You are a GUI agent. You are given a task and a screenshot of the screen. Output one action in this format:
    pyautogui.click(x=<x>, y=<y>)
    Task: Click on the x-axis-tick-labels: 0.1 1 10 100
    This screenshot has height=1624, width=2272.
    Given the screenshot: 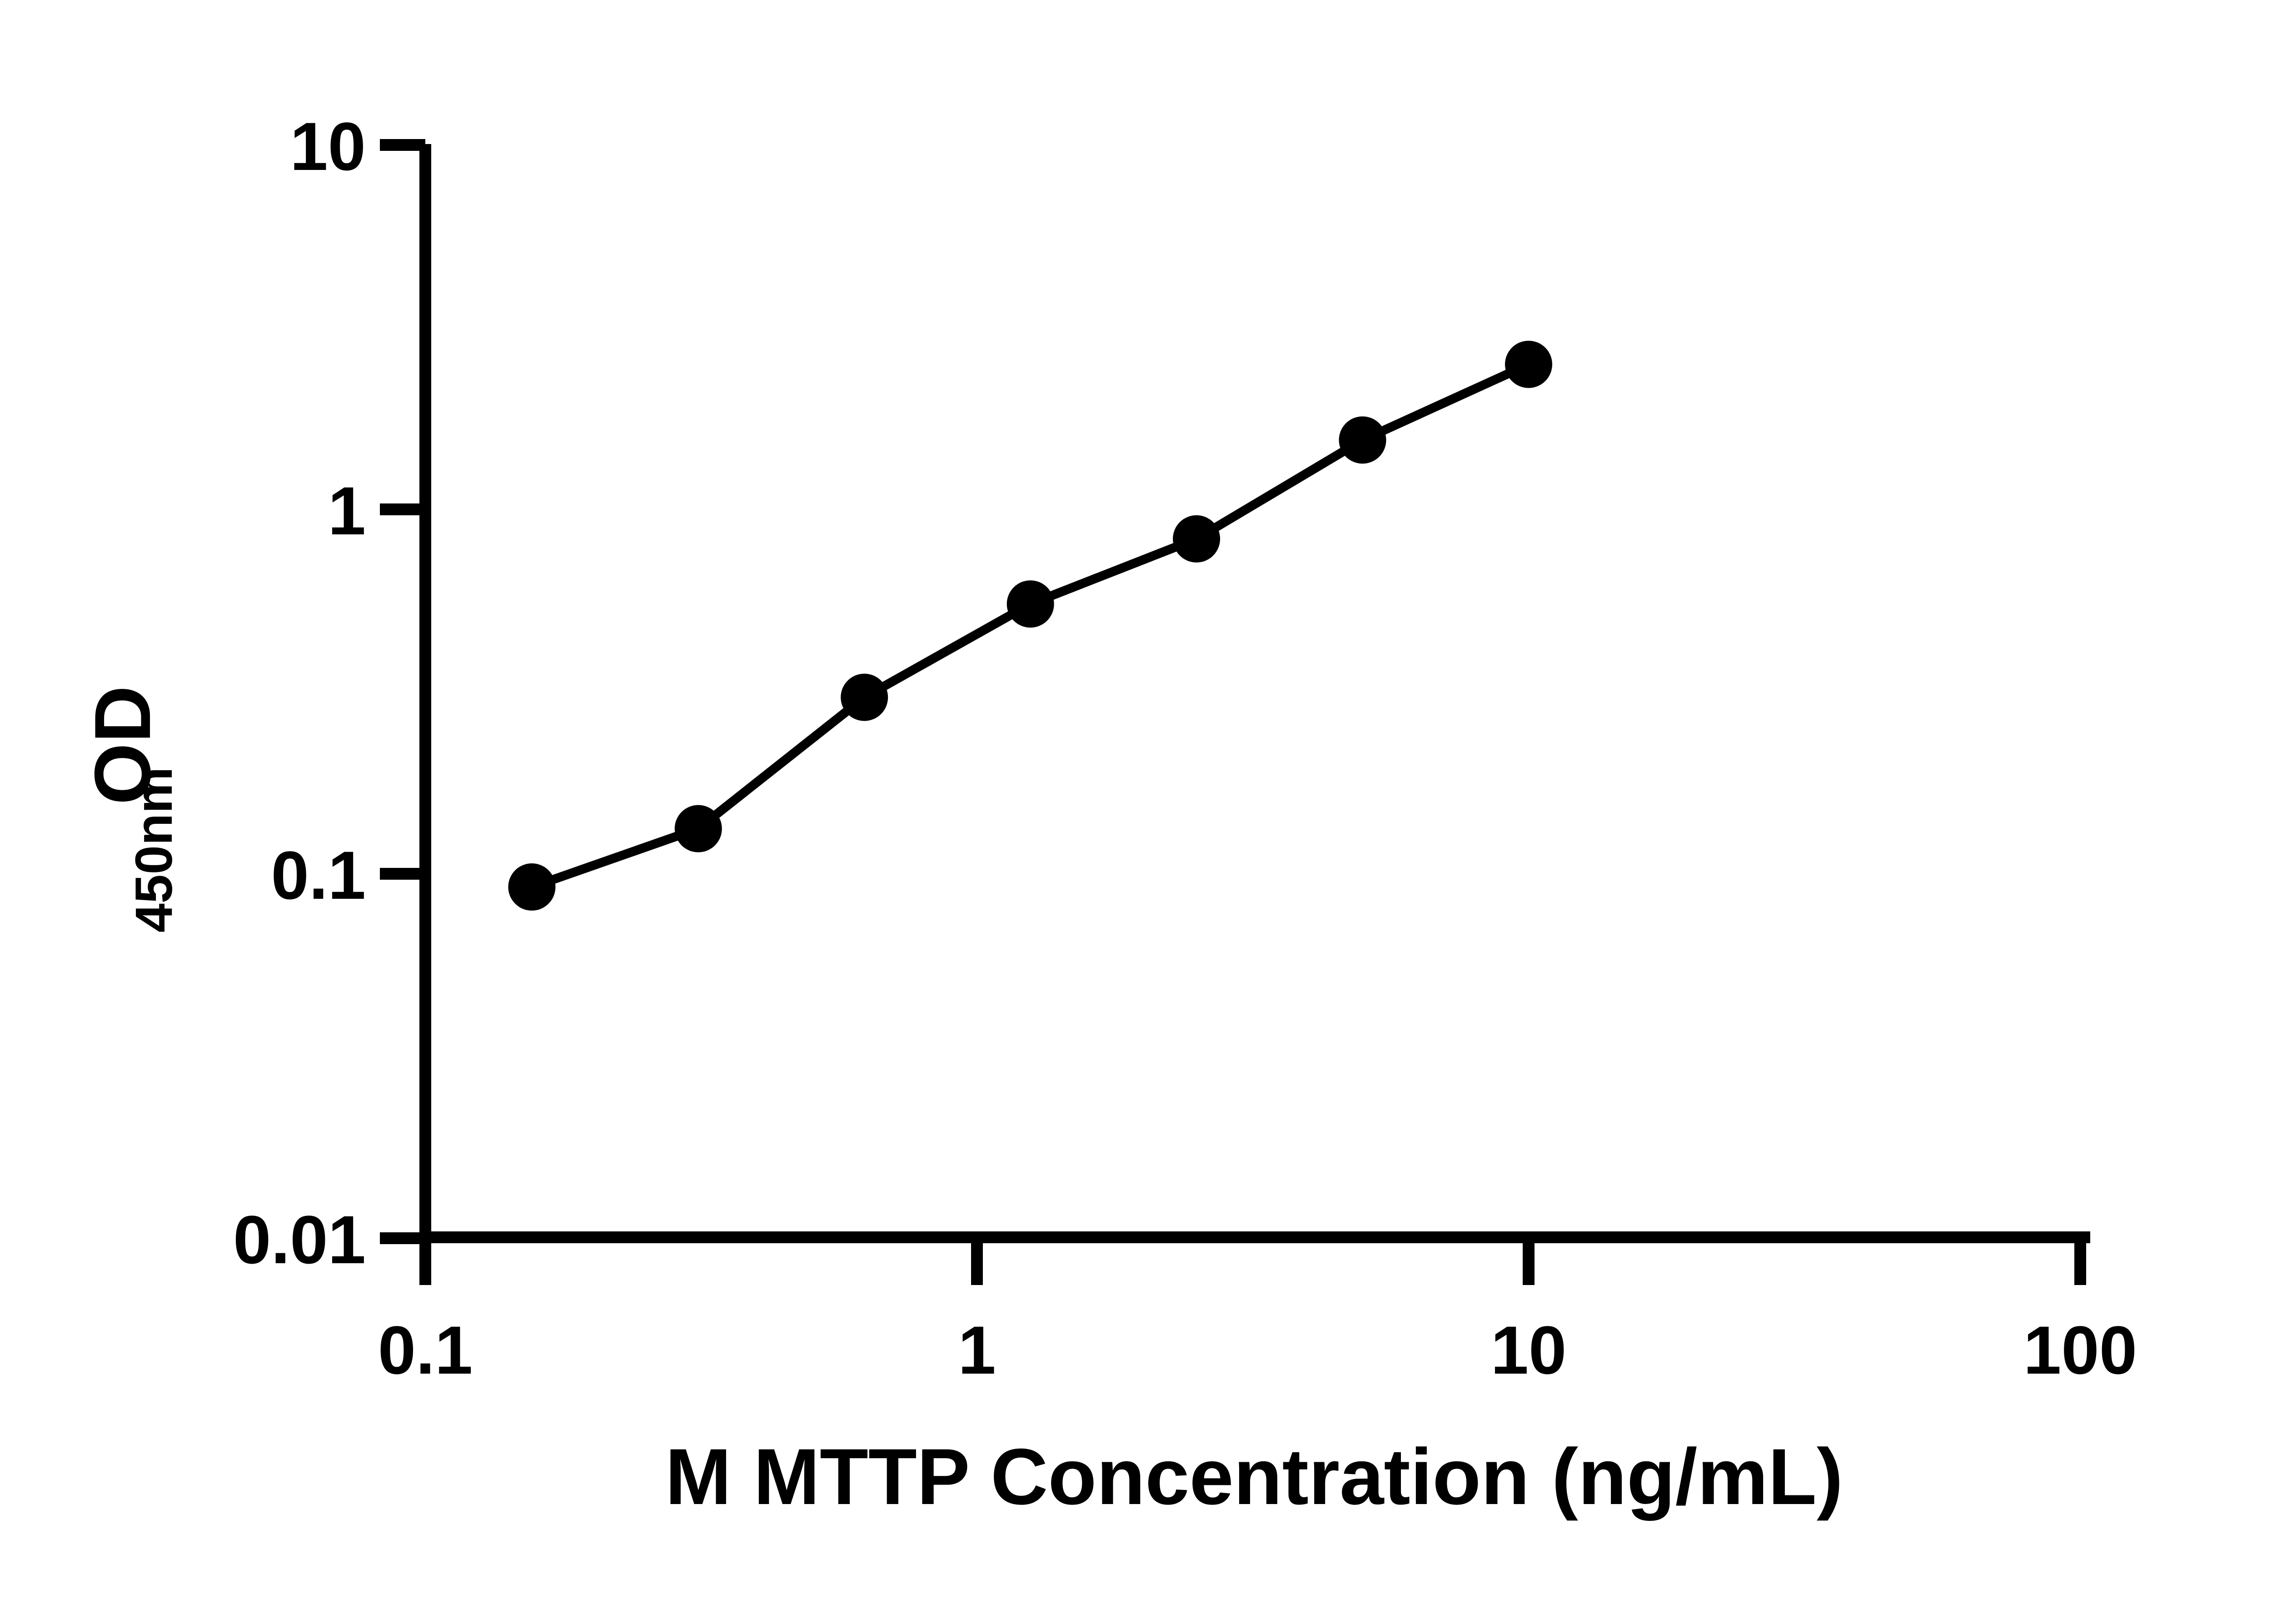 What is the action you would take?
    pyautogui.click(x=1257, y=1350)
    